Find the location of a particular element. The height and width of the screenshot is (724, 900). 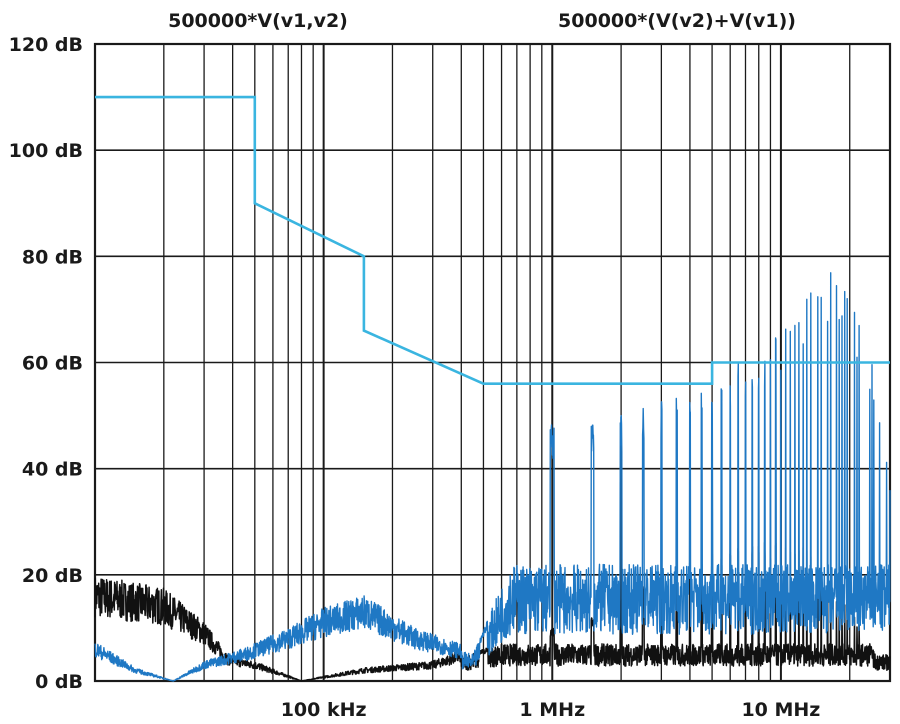

x-axis-labels: 100 kHz 1 MHz 10 MHz is located at coordinates (551, 710).